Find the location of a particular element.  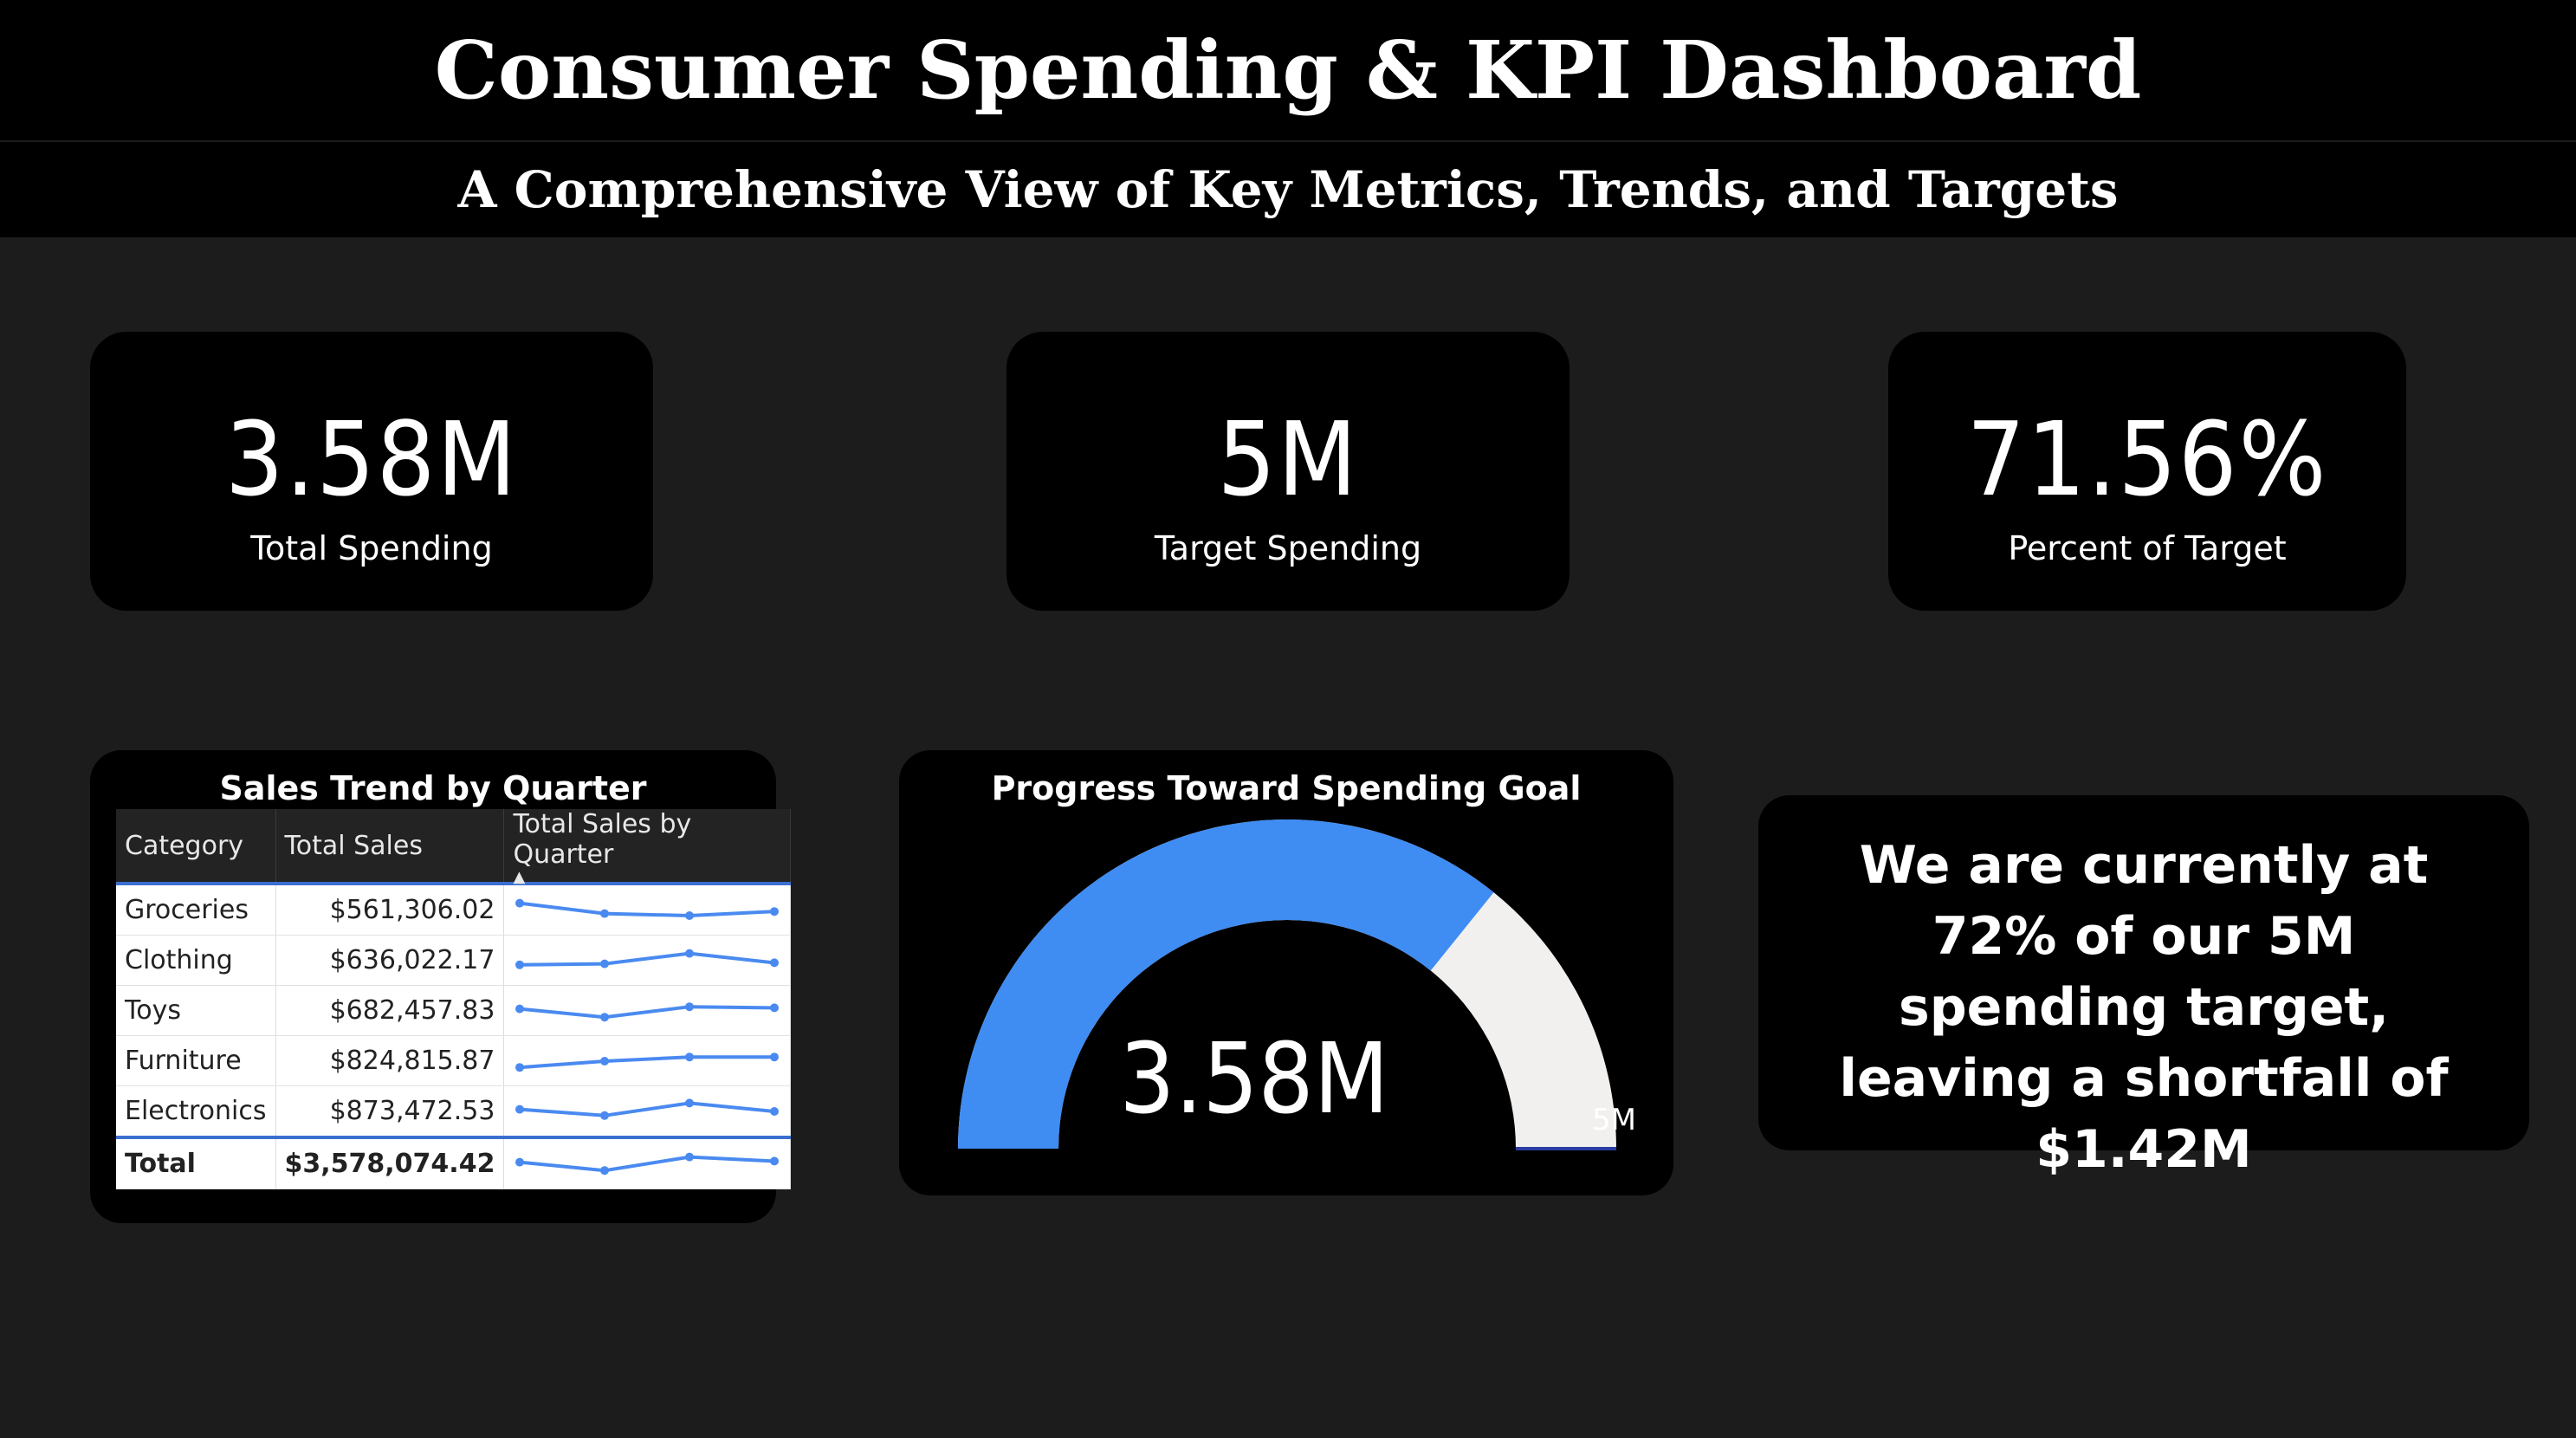

gauge-chart: 3.58M 5M is located at coordinates (1297, 984).